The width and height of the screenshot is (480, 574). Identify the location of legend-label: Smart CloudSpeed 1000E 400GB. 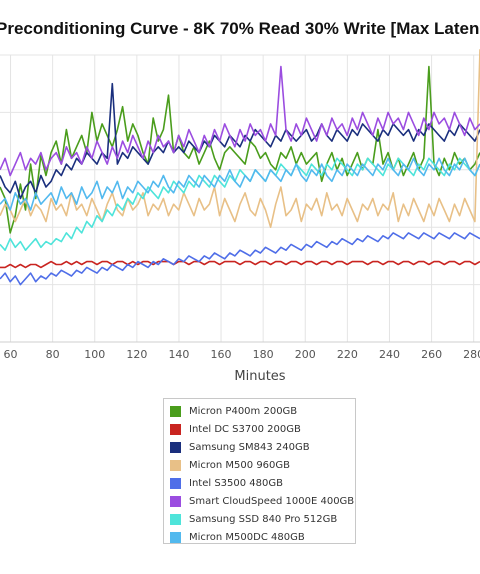
(272, 501).